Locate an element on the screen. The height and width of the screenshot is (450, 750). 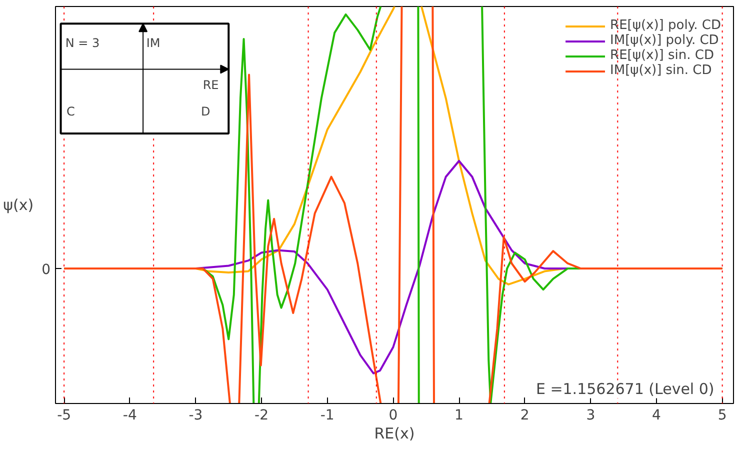
legend-label: IM[ψ(x)] sin. CD is located at coordinates (661, 70).